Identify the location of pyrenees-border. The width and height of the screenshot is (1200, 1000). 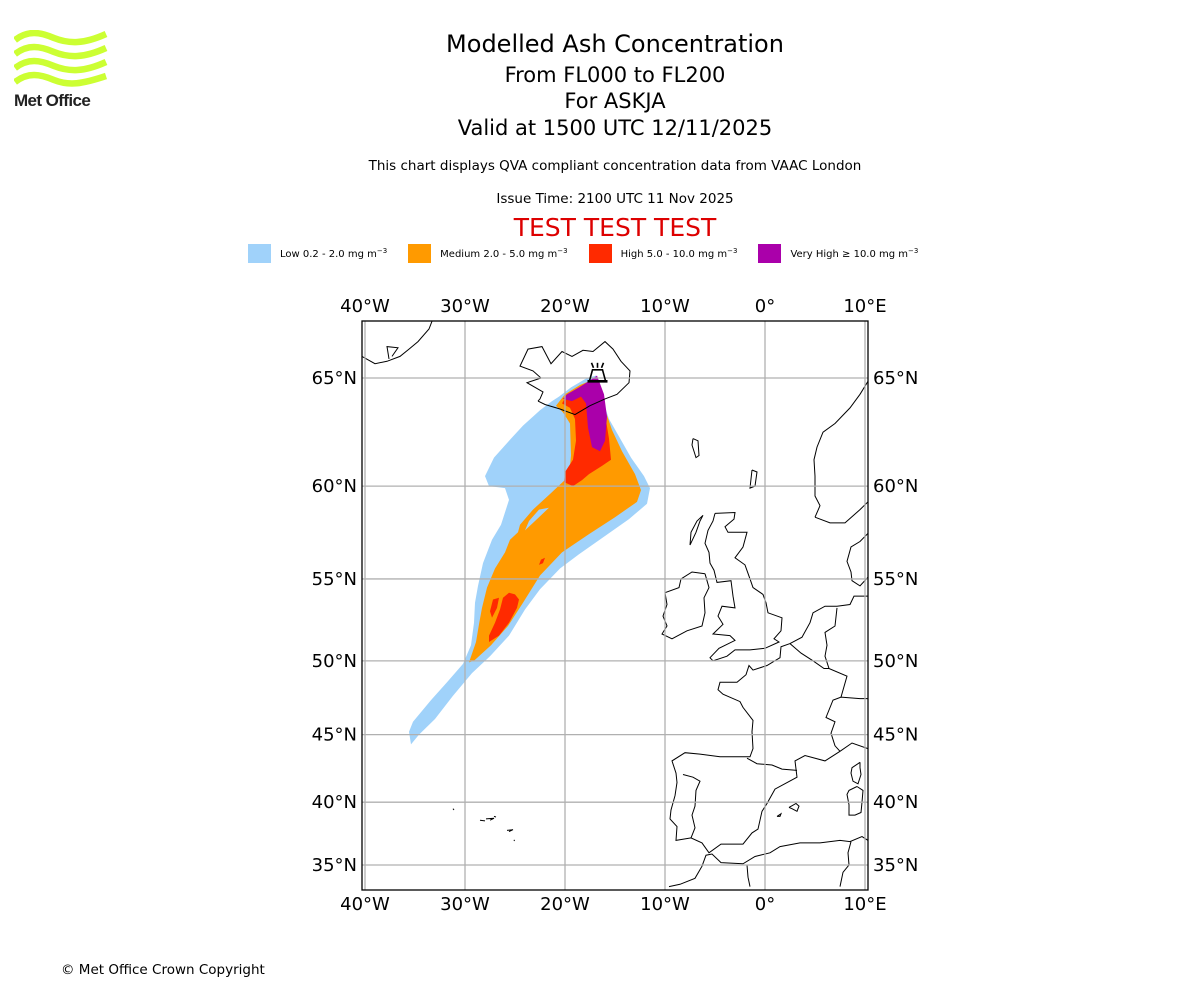
(772, 764).